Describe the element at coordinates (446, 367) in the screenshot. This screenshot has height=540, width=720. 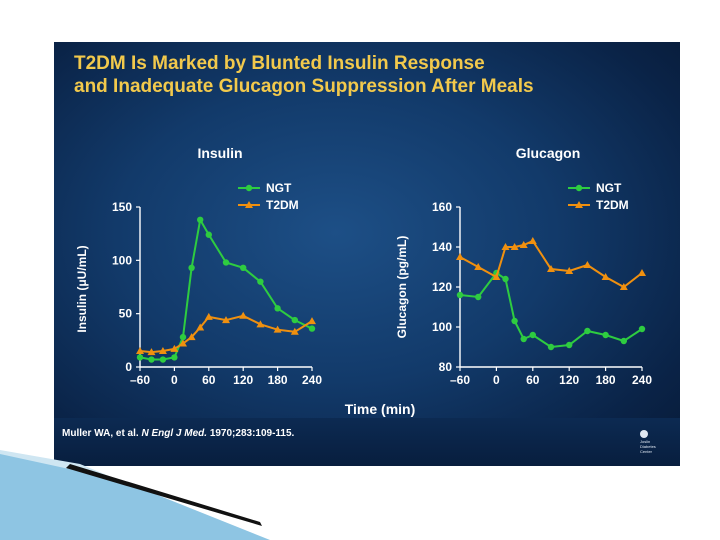
I see `y-tick-label: 80` at that location.